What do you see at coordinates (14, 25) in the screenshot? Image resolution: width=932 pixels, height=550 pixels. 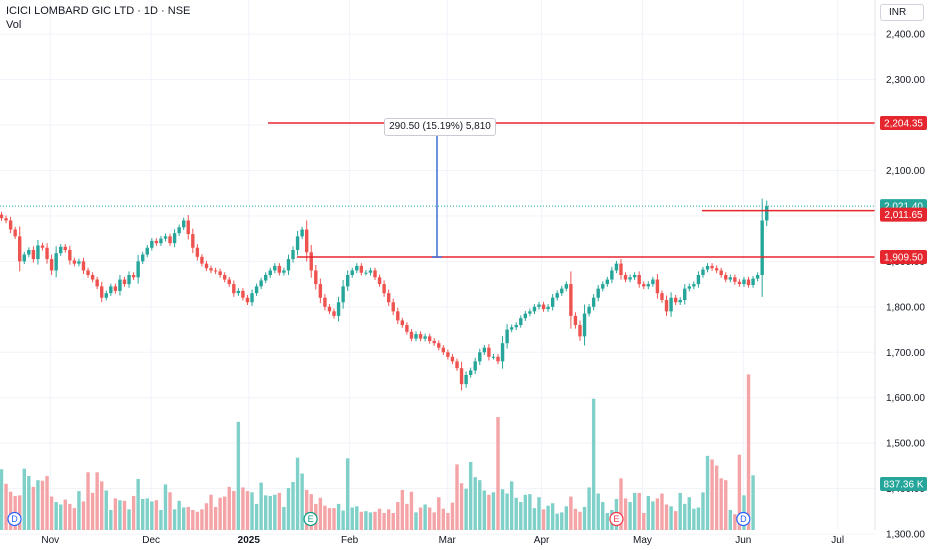 I see `volume-indicator-label: Vol` at bounding box center [14, 25].